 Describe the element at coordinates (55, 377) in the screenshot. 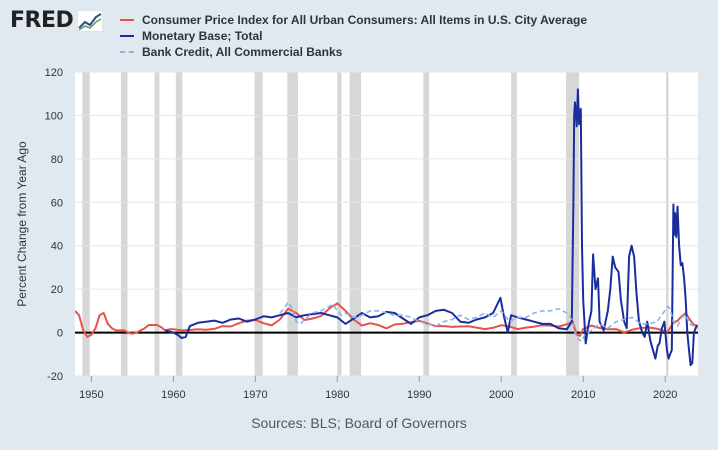

I see `y-tick-label: -20` at that location.